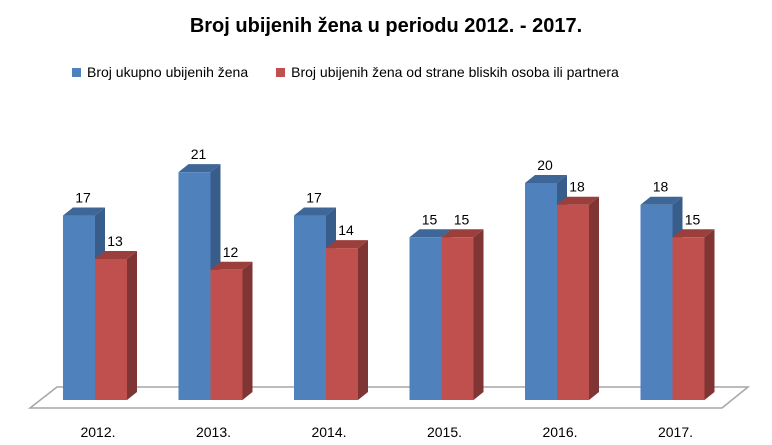  Describe the element at coordinates (559, 432) in the screenshot. I see `x-tick-label: 2016.` at that location.